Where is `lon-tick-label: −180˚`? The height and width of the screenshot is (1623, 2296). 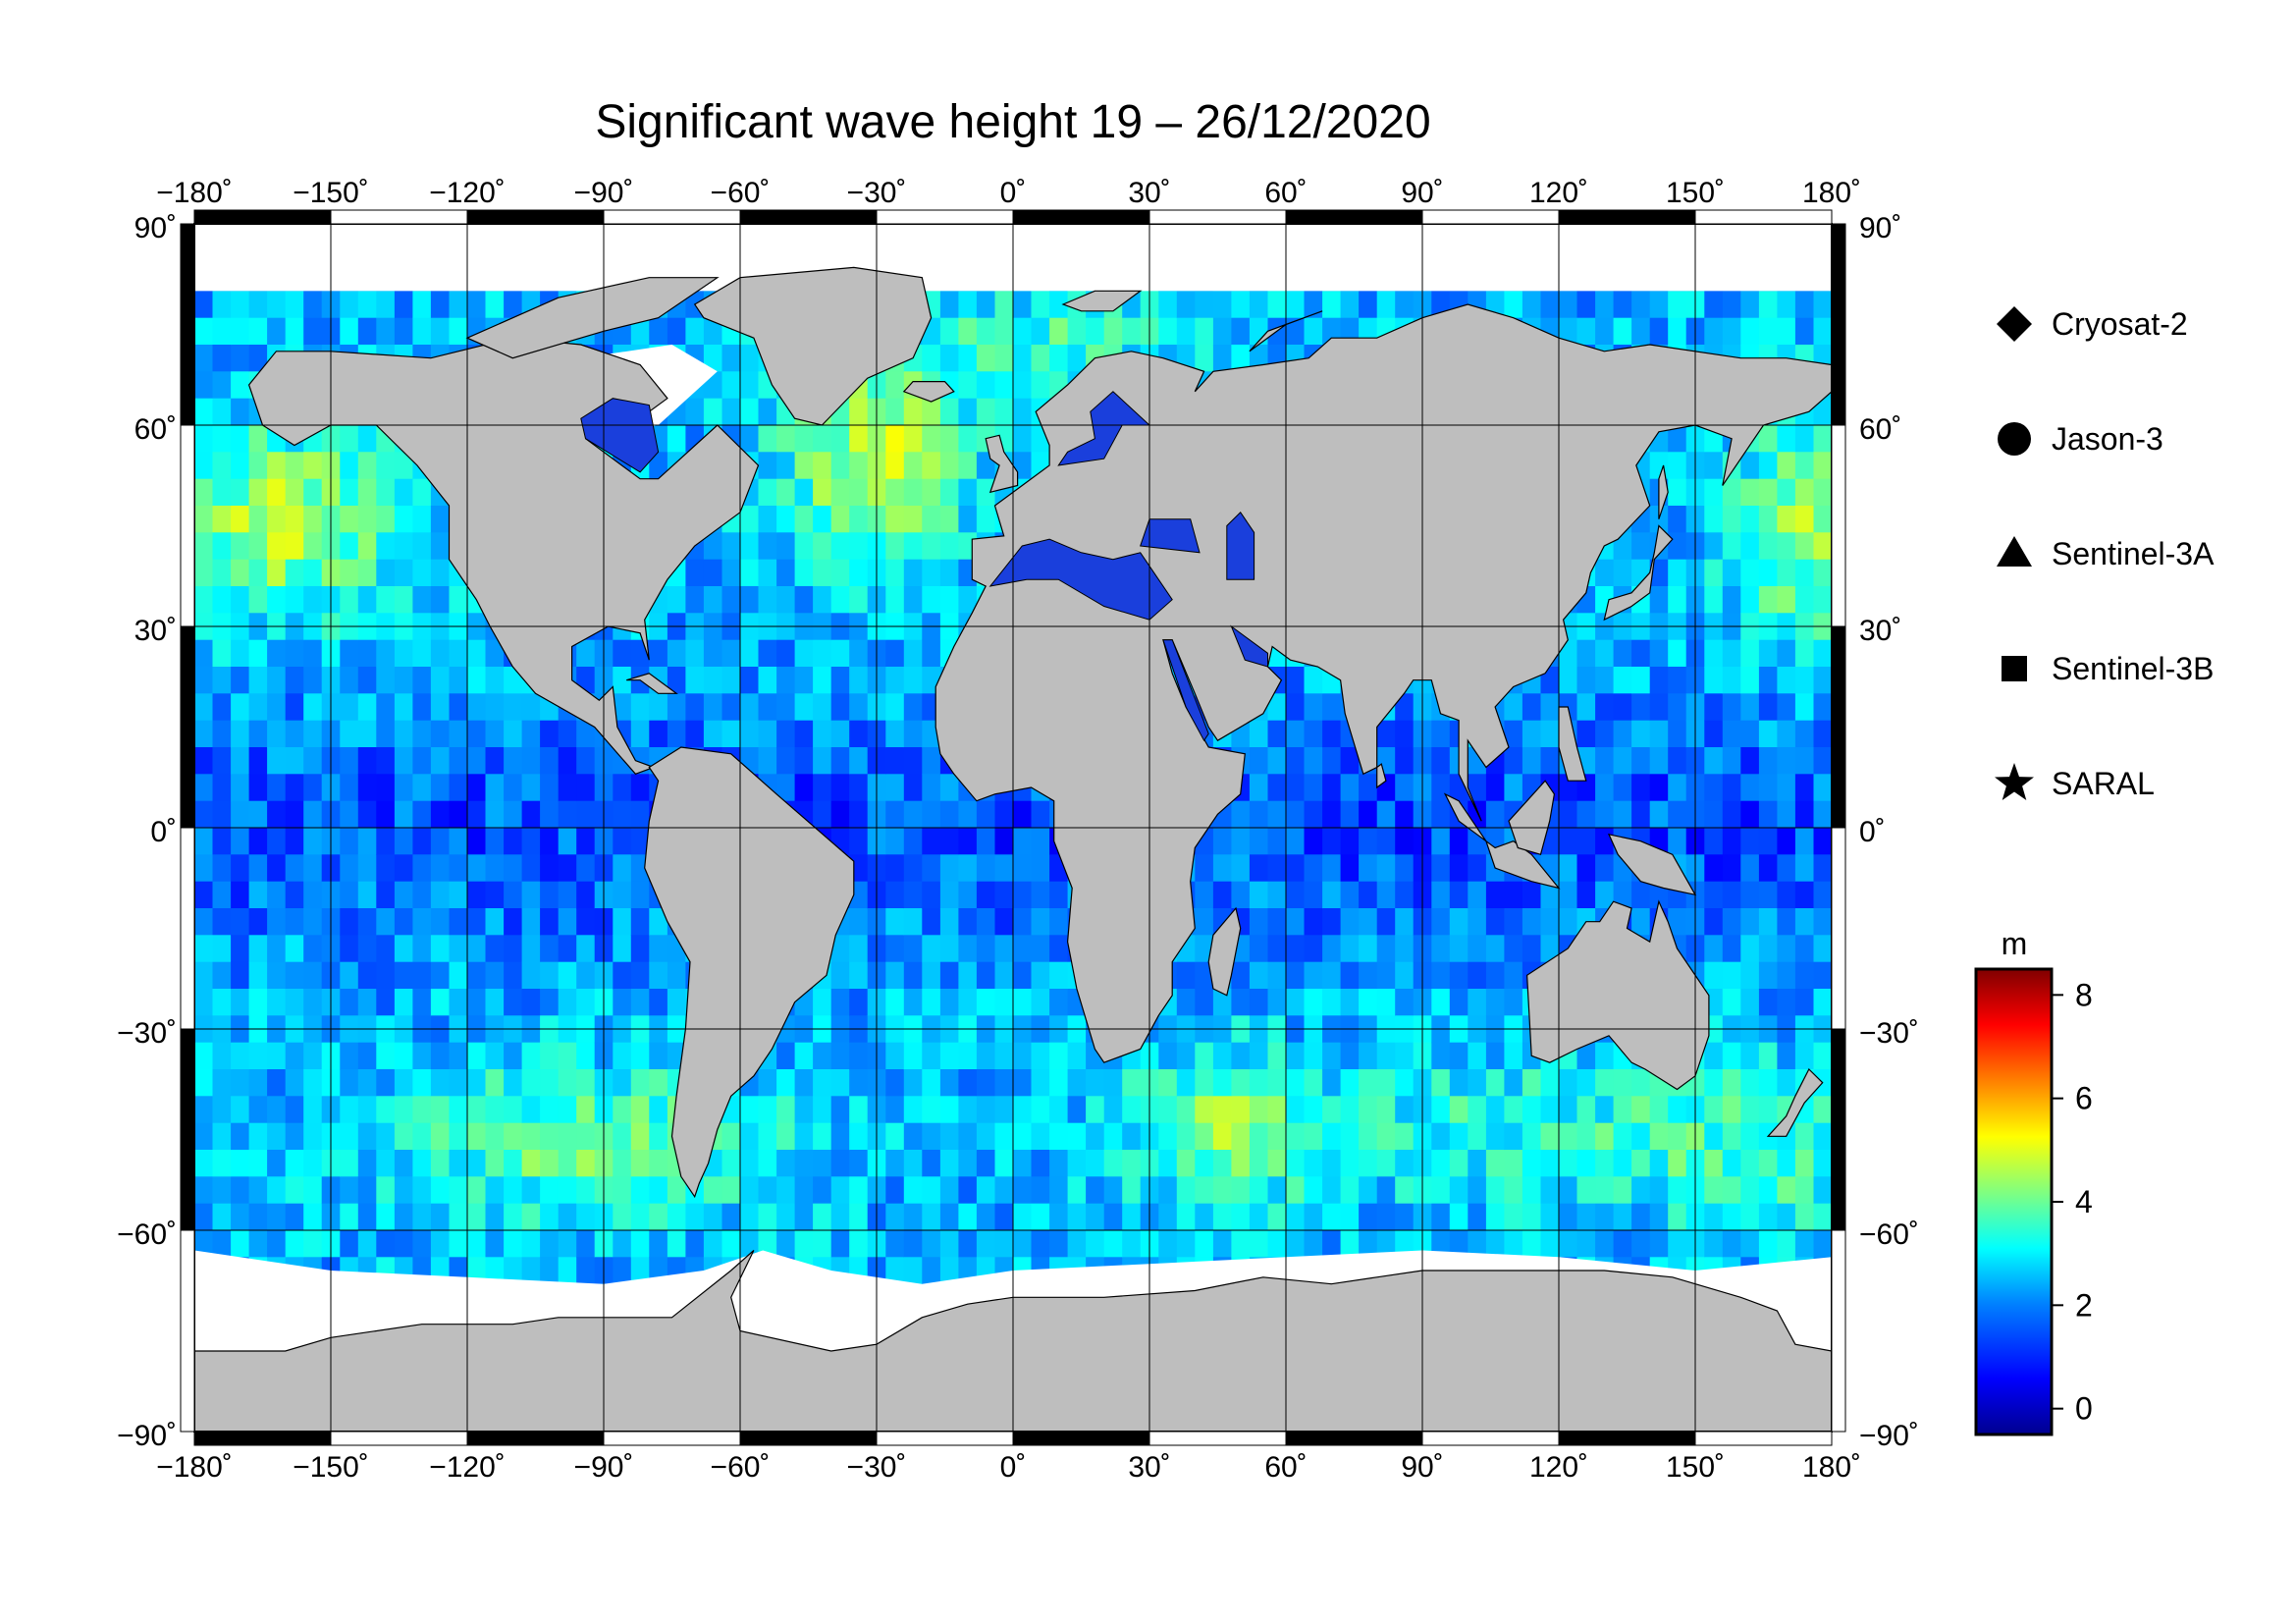
lon-tick-label: −180˚ is located at coordinates (194, 1467).